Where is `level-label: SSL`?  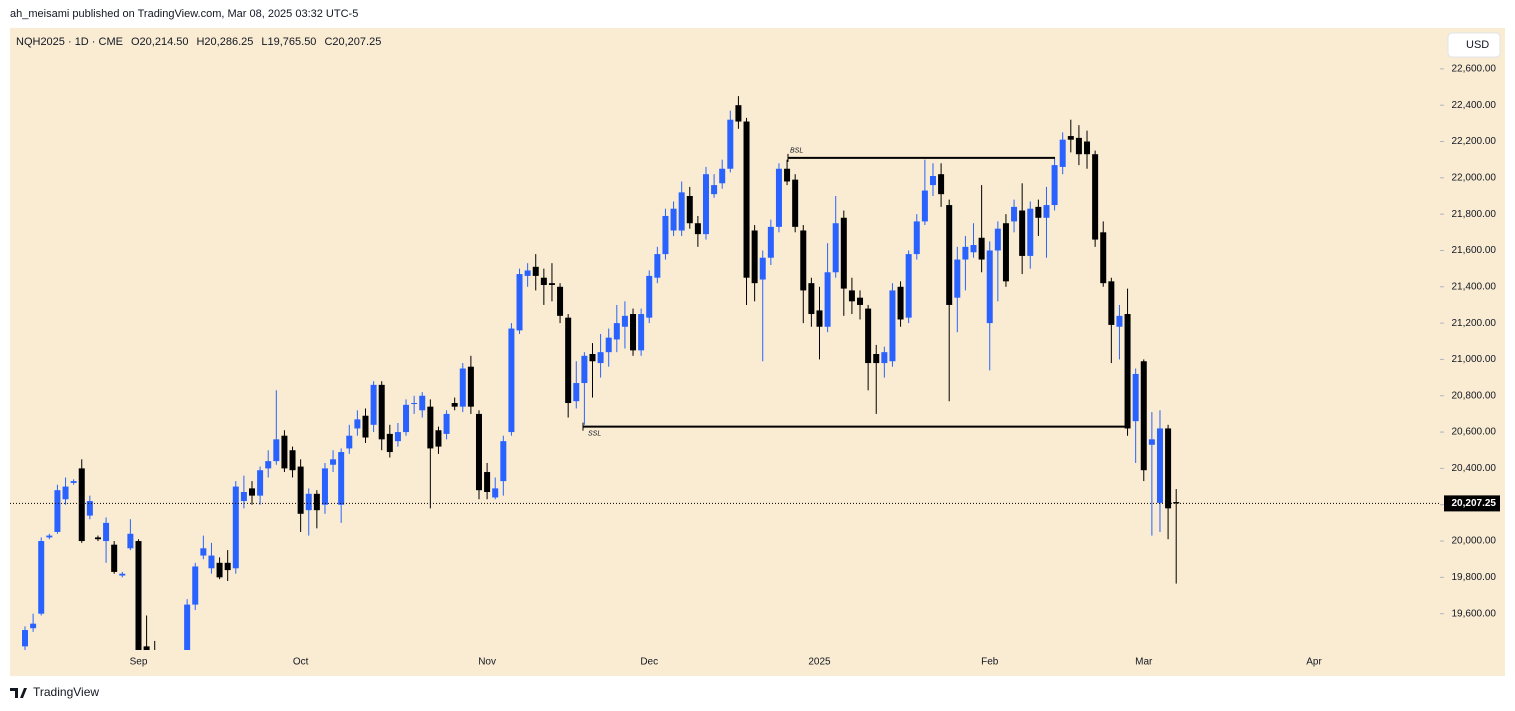 level-label: SSL is located at coordinates (594, 433).